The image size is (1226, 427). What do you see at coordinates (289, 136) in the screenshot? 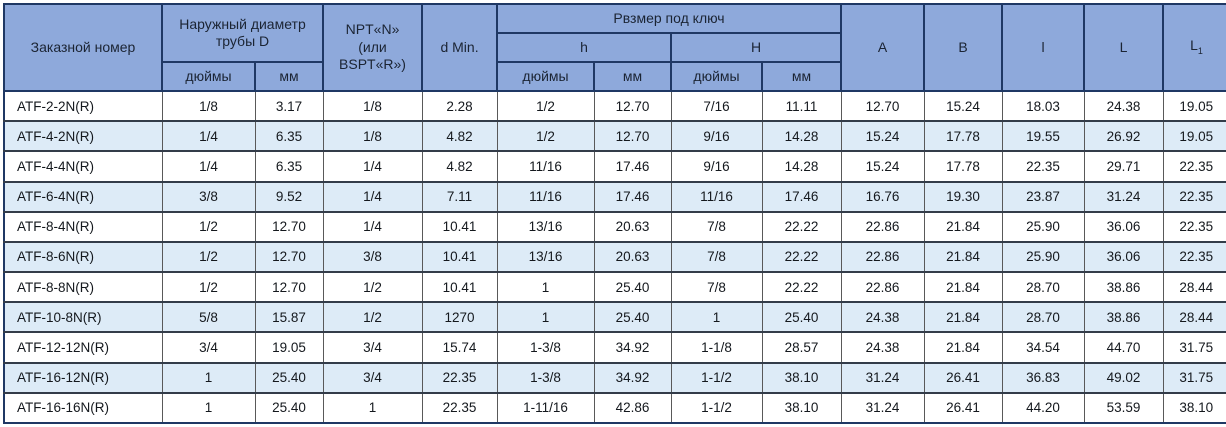
I see `value-cell: 6.35` at bounding box center [289, 136].